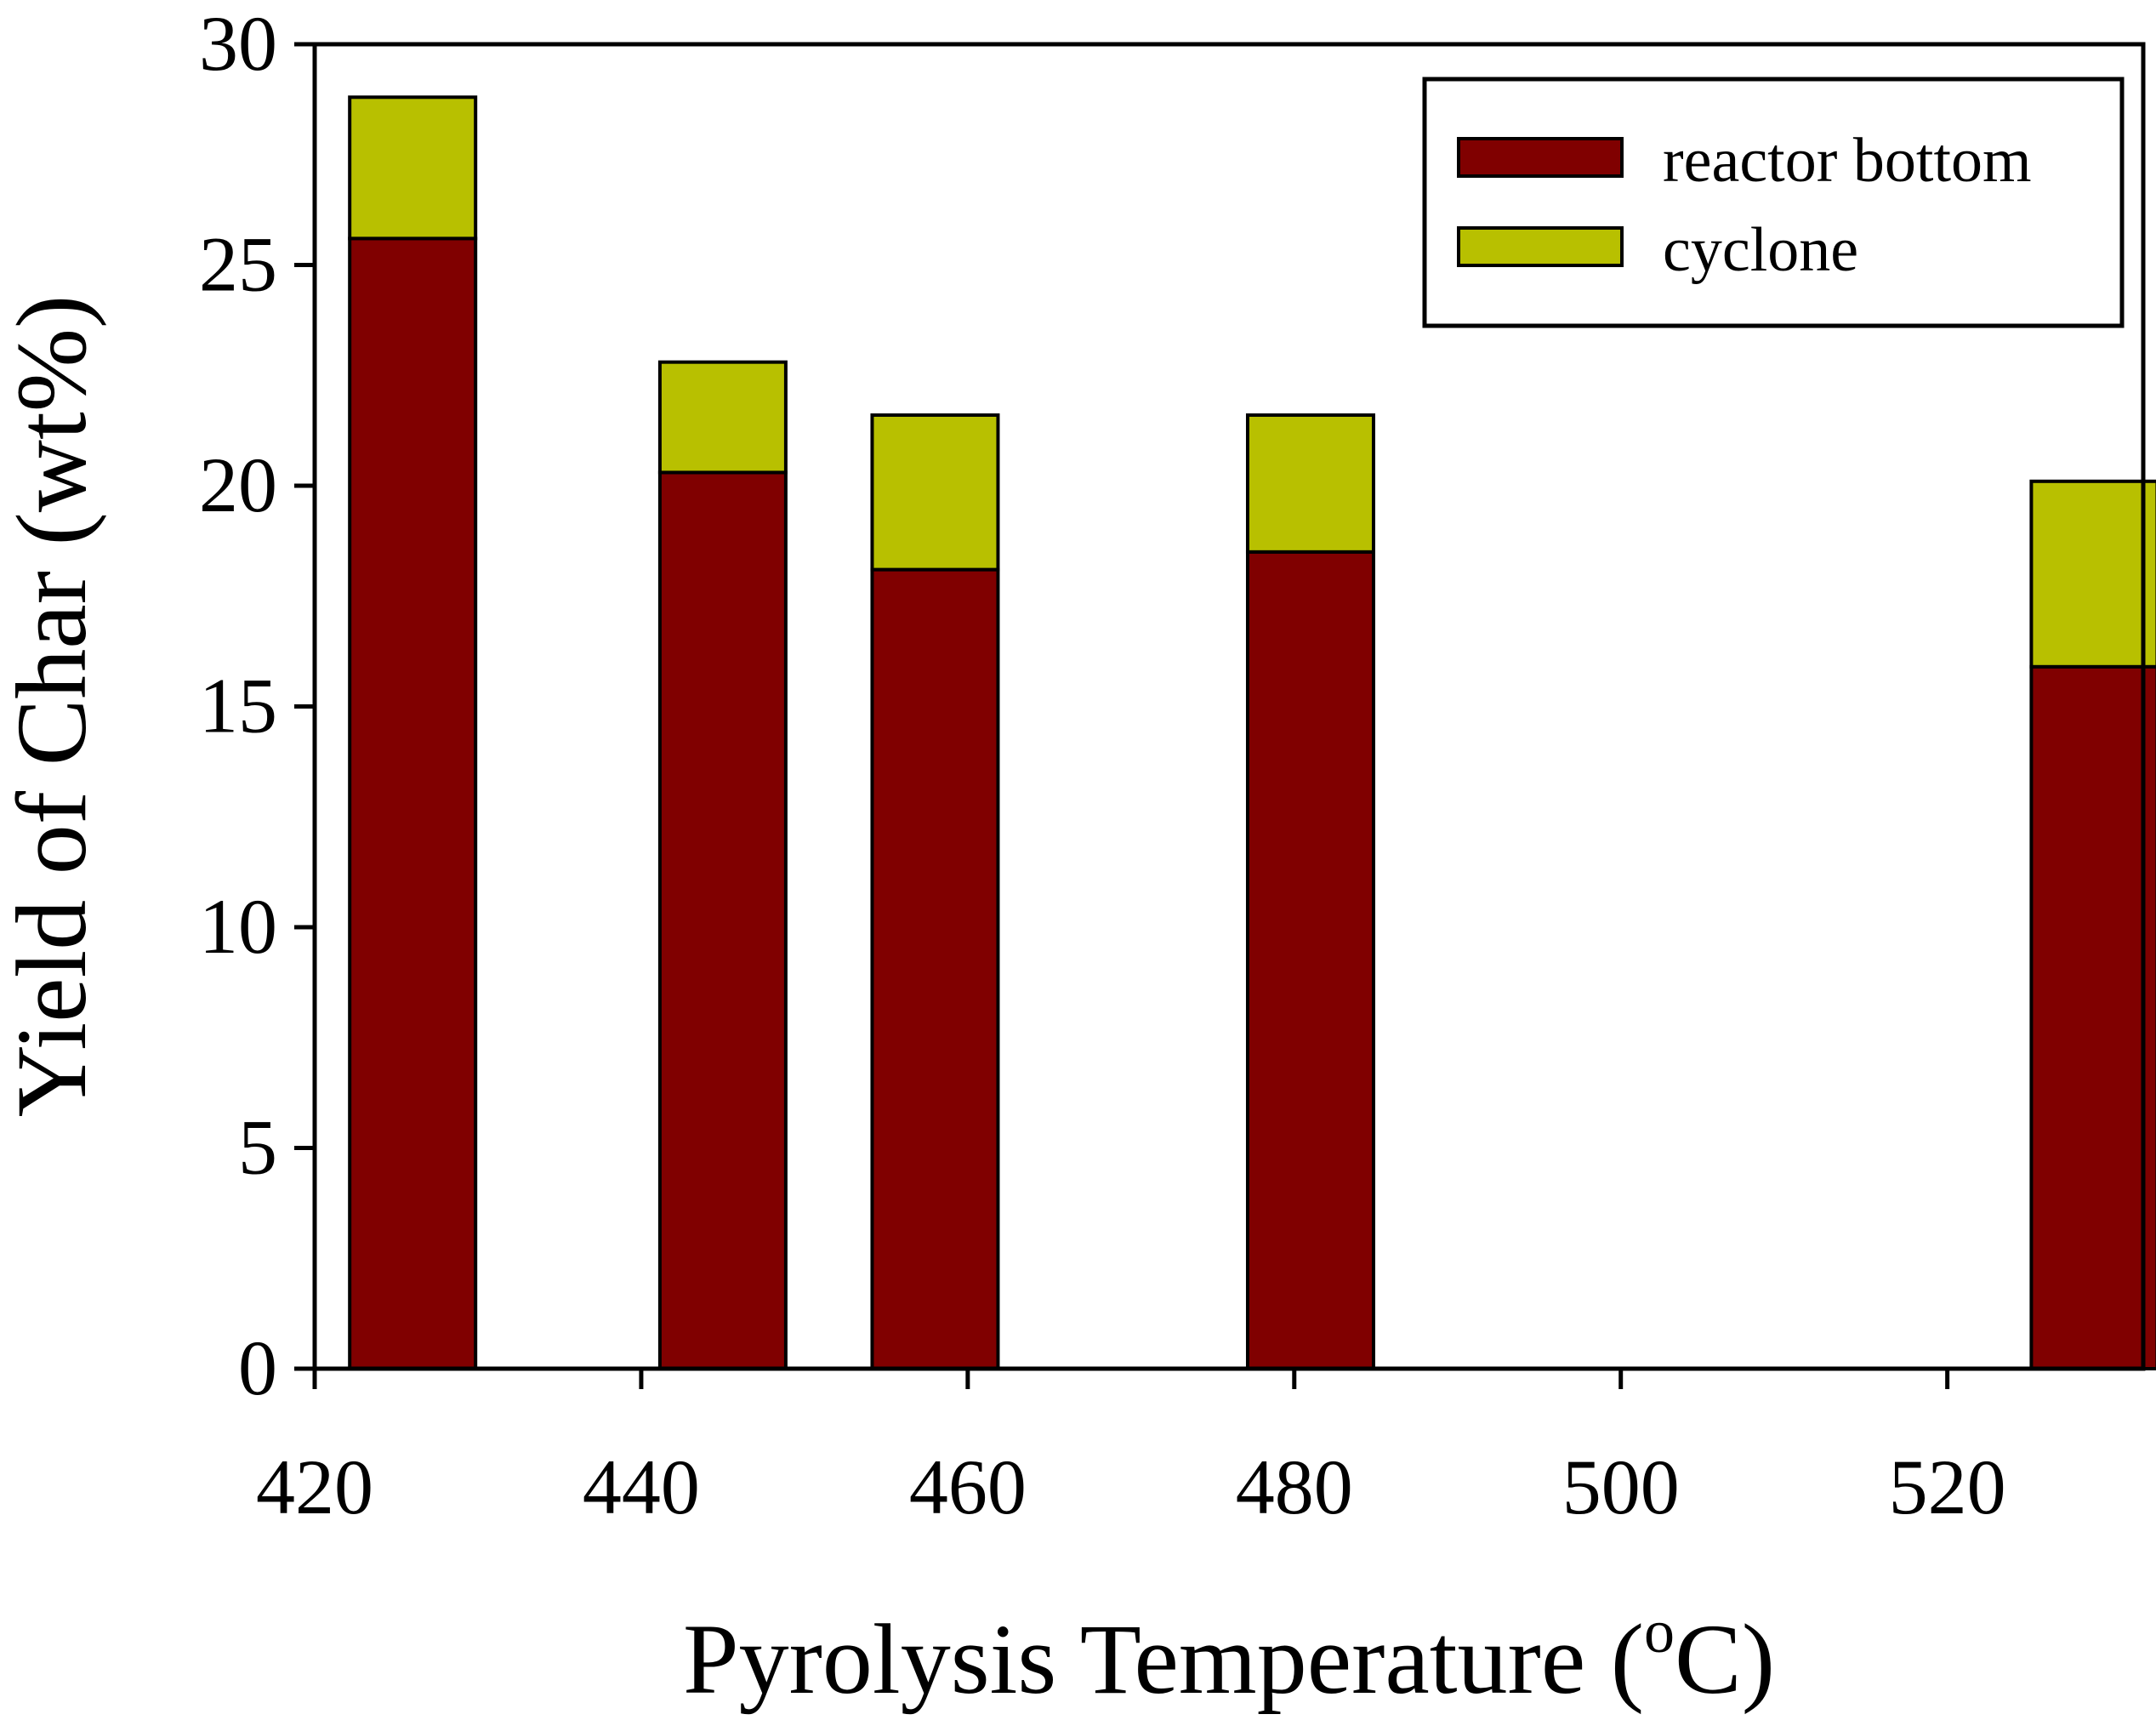 This screenshot has width=2156, height=1720. What do you see at coordinates (238, 264) in the screenshot?
I see `y-tick-label-25: 25` at bounding box center [238, 264].